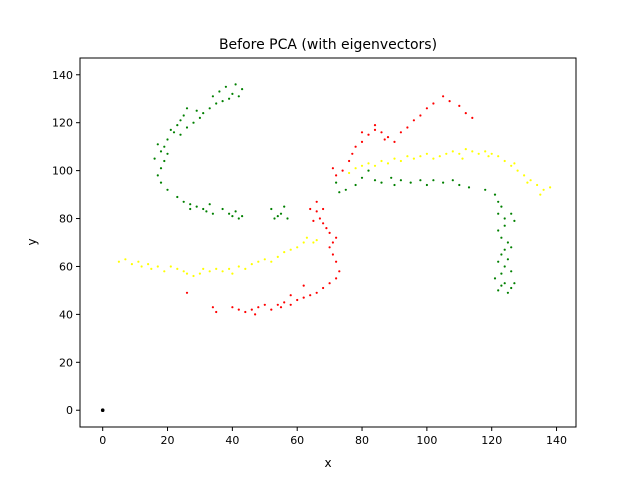 The image size is (640, 484). Describe the element at coordinates (556, 440) in the screenshot. I see `x-tick-label: 140` at that location.